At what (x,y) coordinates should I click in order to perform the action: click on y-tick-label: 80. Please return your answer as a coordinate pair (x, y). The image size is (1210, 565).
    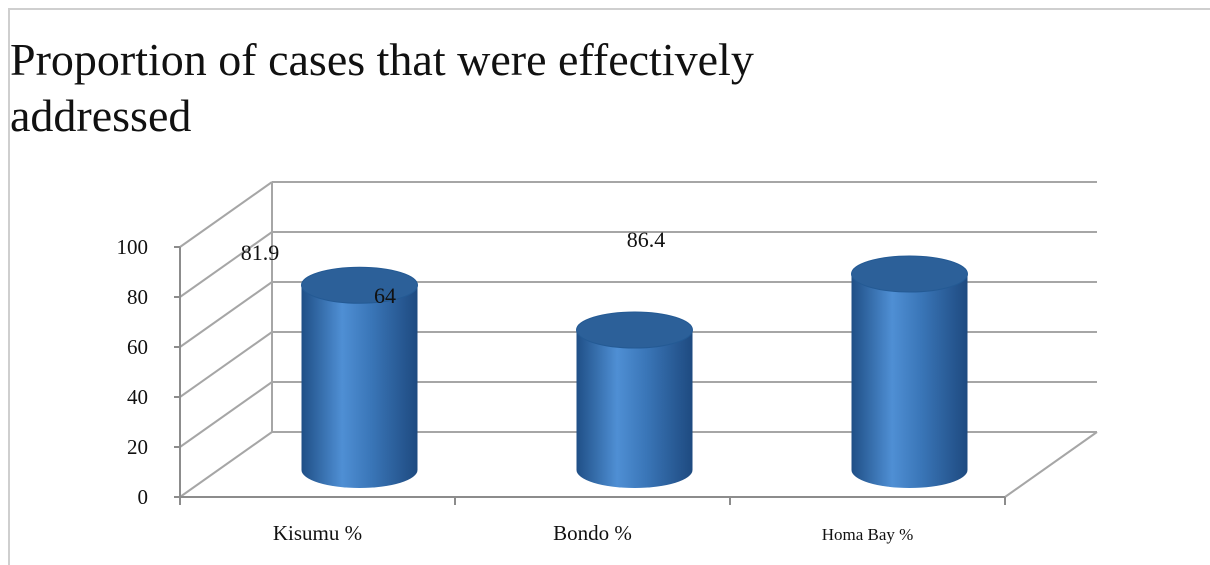
    Looking at the image, I should click on (137, 297).